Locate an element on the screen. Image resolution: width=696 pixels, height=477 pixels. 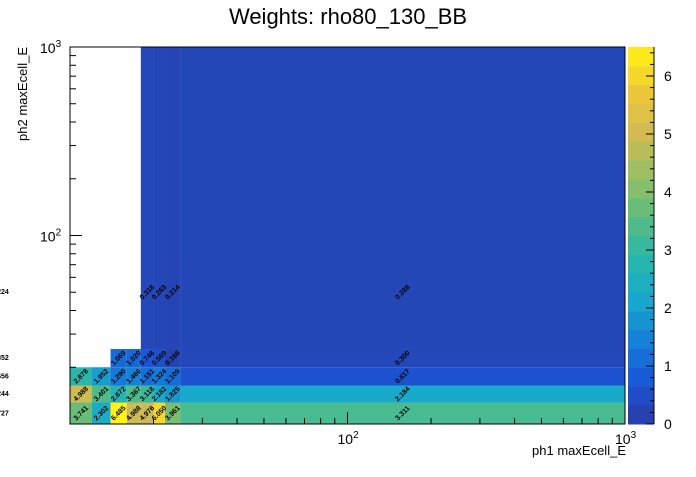
colorbar: 0 1 2 3 4 5 6 is located at coordinates (650, 239).